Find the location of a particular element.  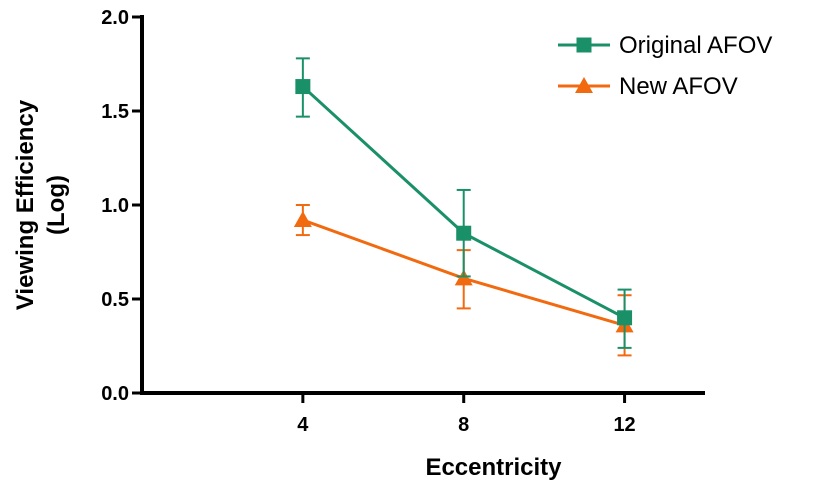

x-tick-label: 12 is located at coordinates (624, 425).